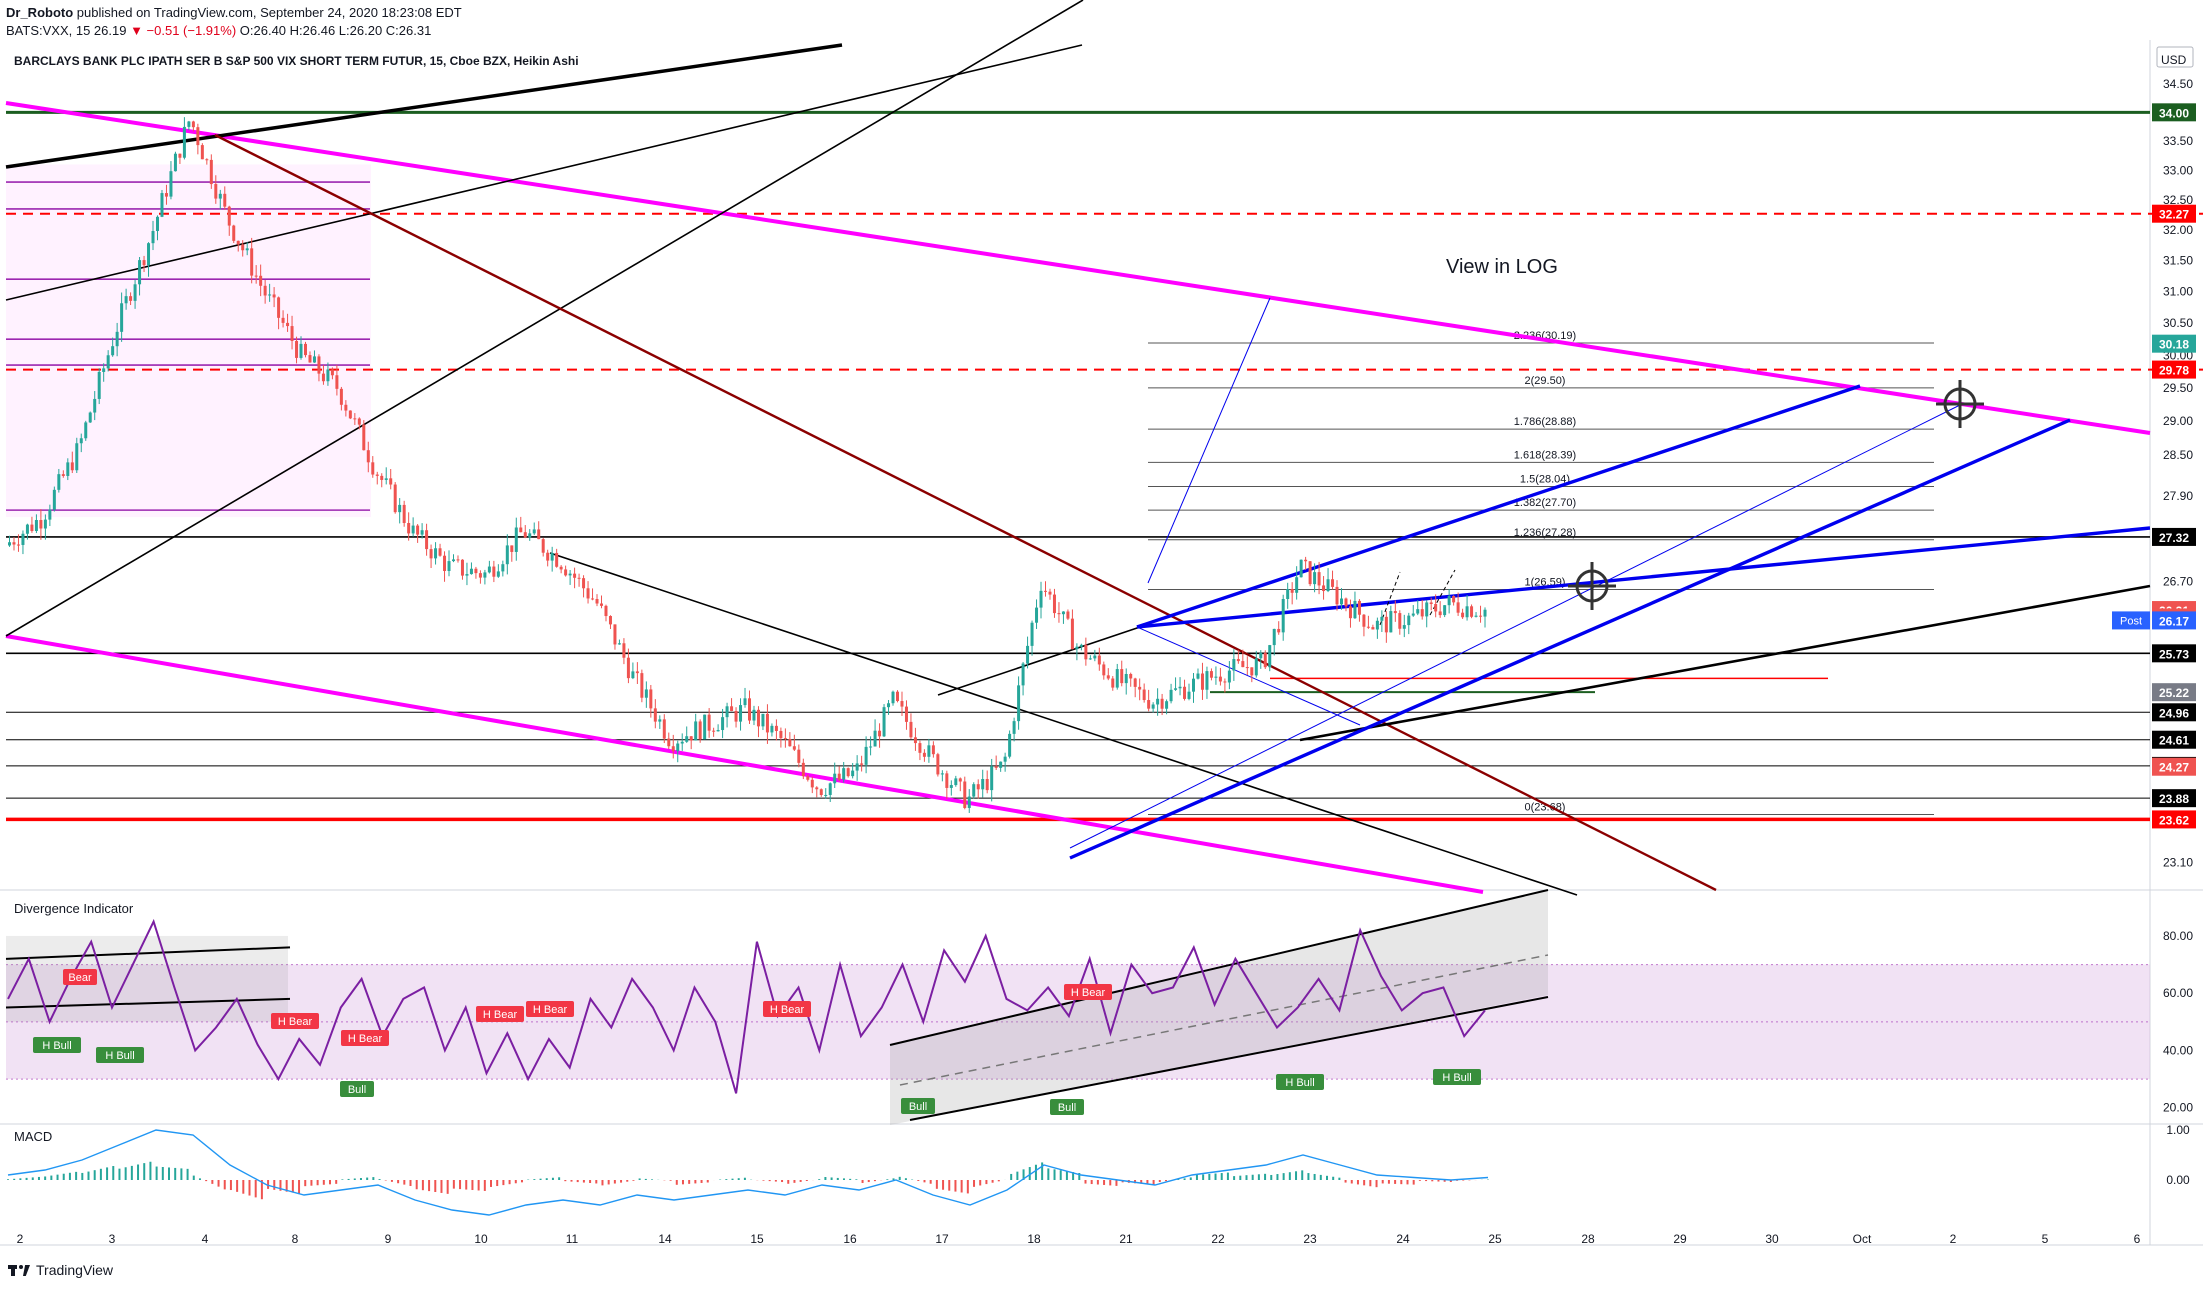 The image size is (2203, 1290). Describe the element at coordinates (148, 953) in the screenshot. I see `left-upper-channel` at that location.